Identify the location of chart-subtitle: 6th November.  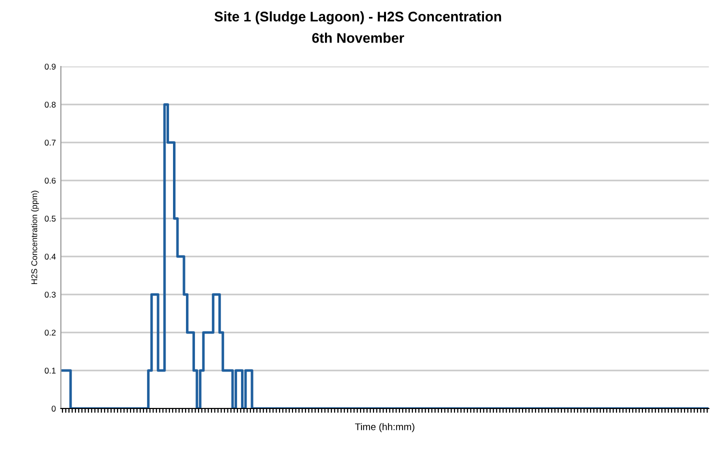
(358, 37).